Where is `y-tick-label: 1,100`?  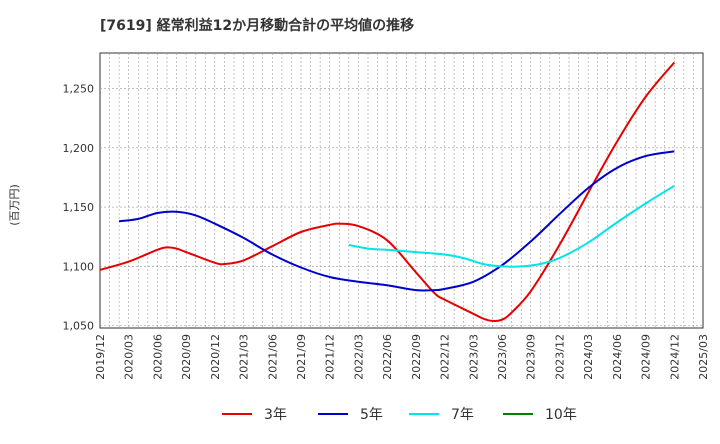
y-tick-label: 1,100 is located at coordinates (79, 266).